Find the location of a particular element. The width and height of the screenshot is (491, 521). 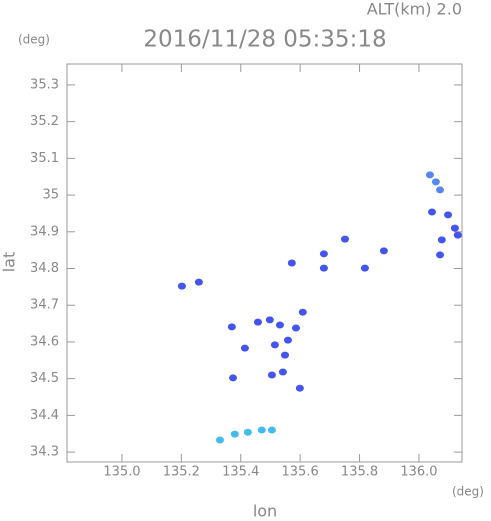

x-tick-label: 135.2 is located at coordinates (181, 472).